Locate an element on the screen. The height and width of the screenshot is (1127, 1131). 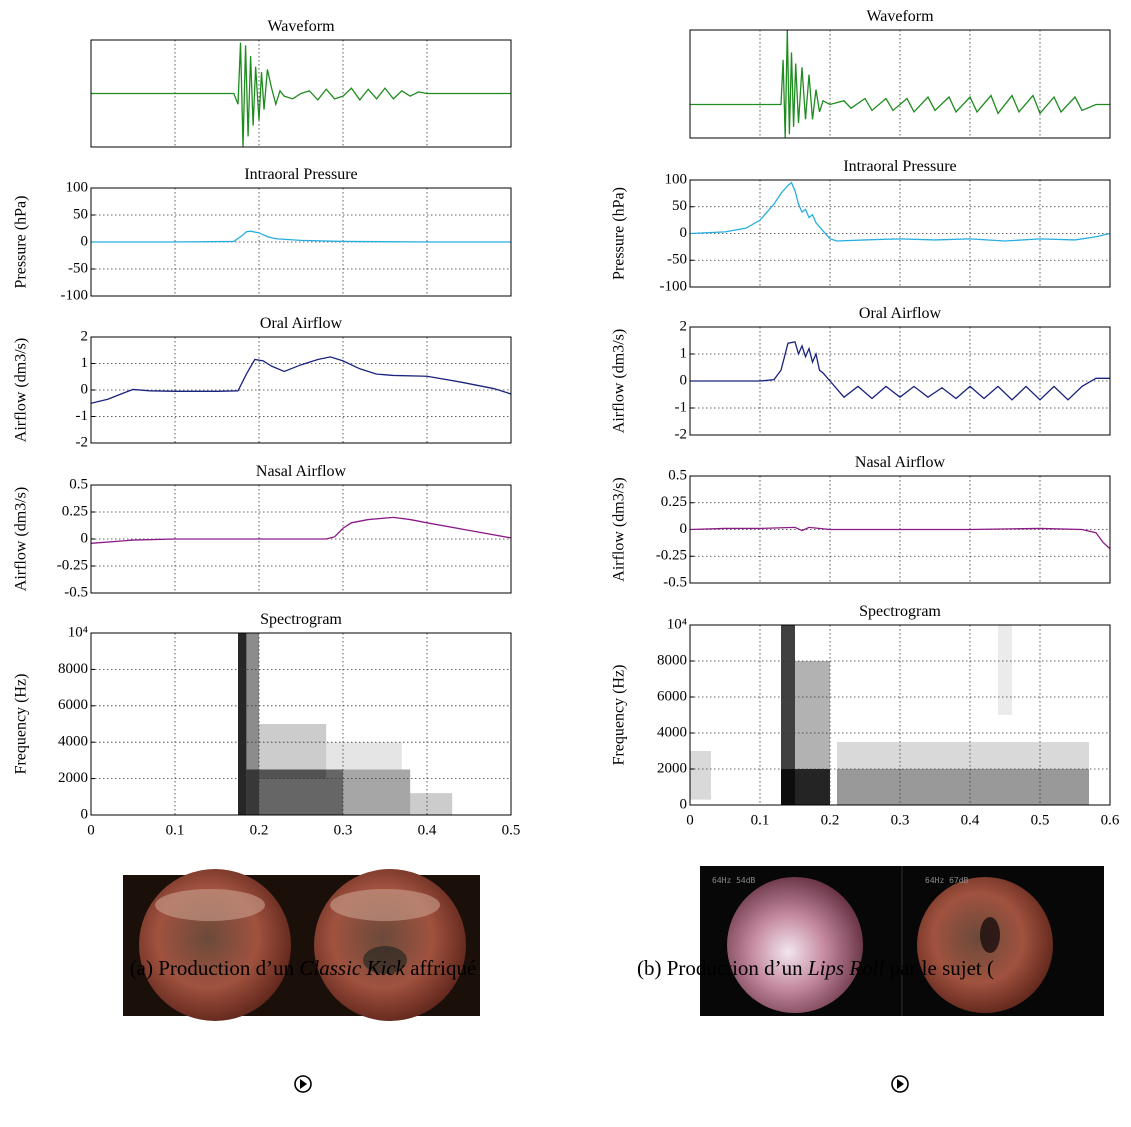
overlay-text: 64Hz 67dB is located at coordinates (947, 880).